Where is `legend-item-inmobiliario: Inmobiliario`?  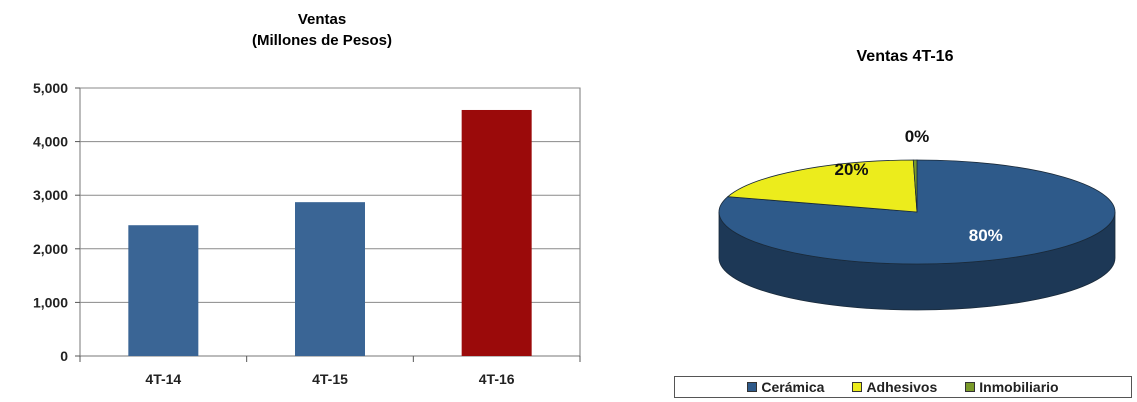 legend-item-inmobiliario: Inmobiliario is located at coordinates (1012, 387).